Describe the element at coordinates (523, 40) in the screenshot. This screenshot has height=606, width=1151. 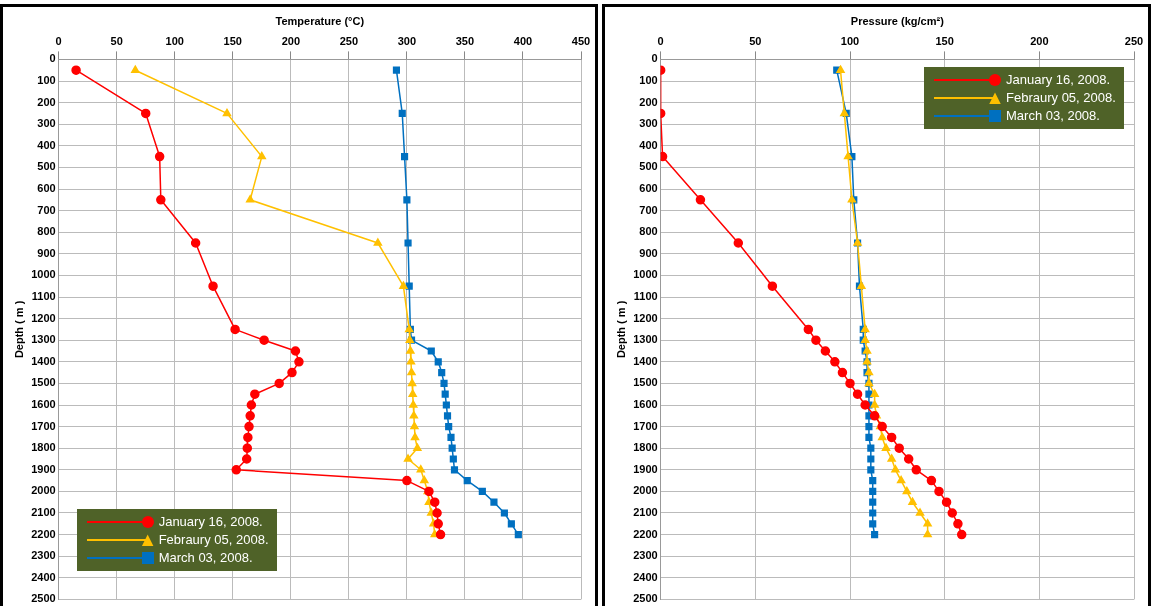
I see `x-tick-label: 400` at that location.